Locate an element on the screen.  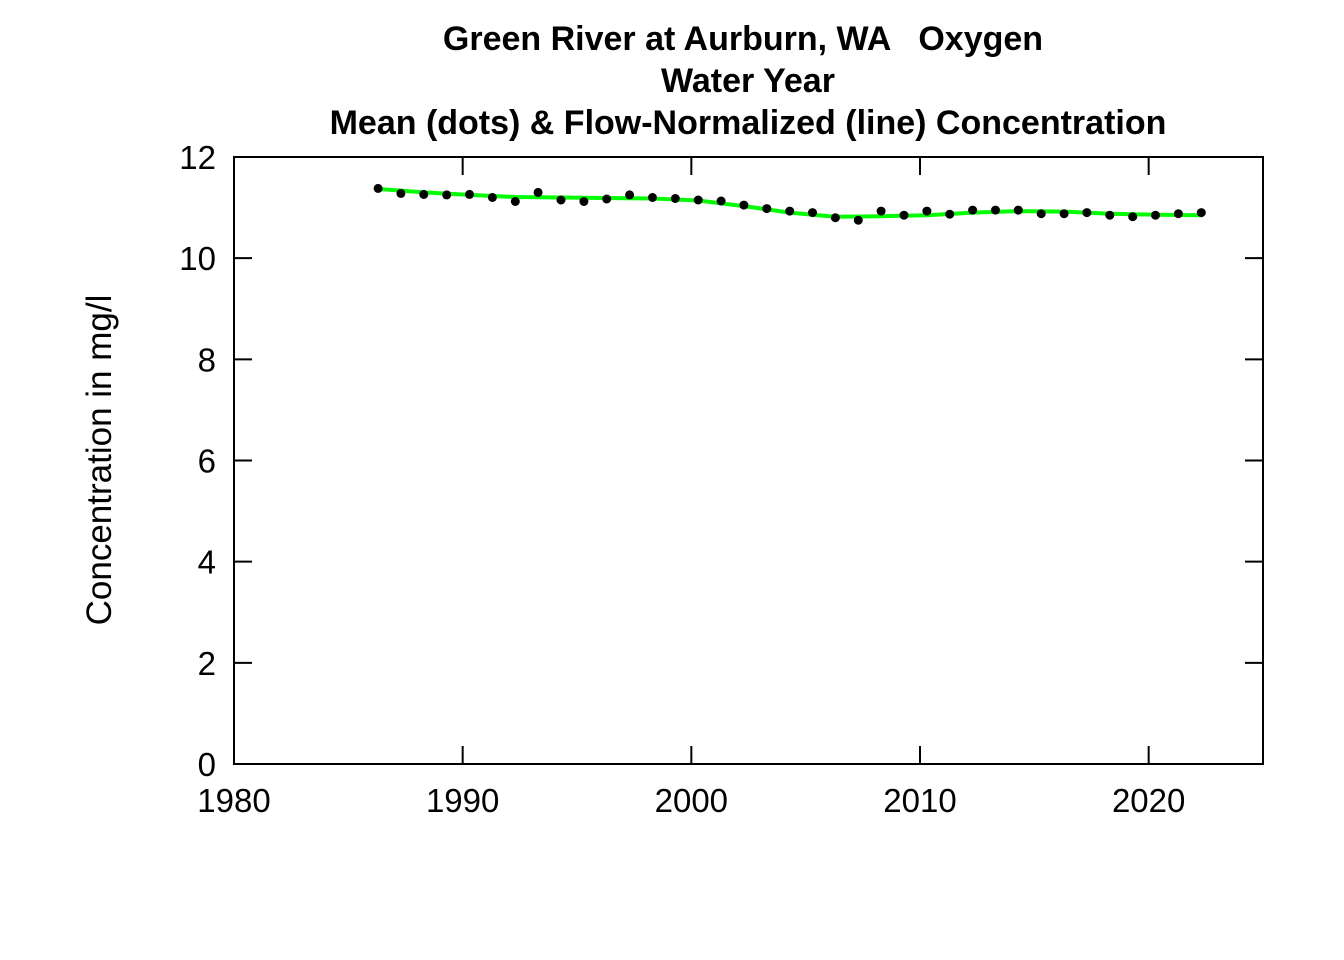
x-tick-label: 1990 is located at coordinates (462, 800).